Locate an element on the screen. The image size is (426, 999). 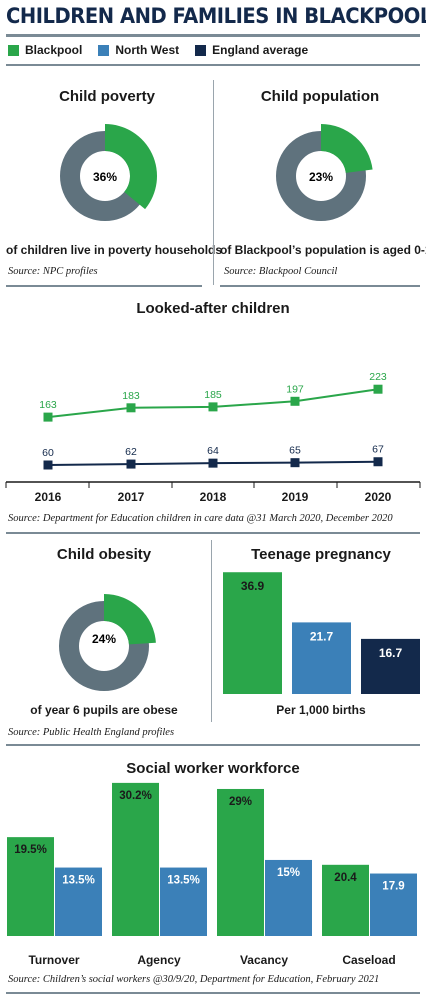
pregnancy-label-blackpool: 36.9 is located at coordinates (253, 586).